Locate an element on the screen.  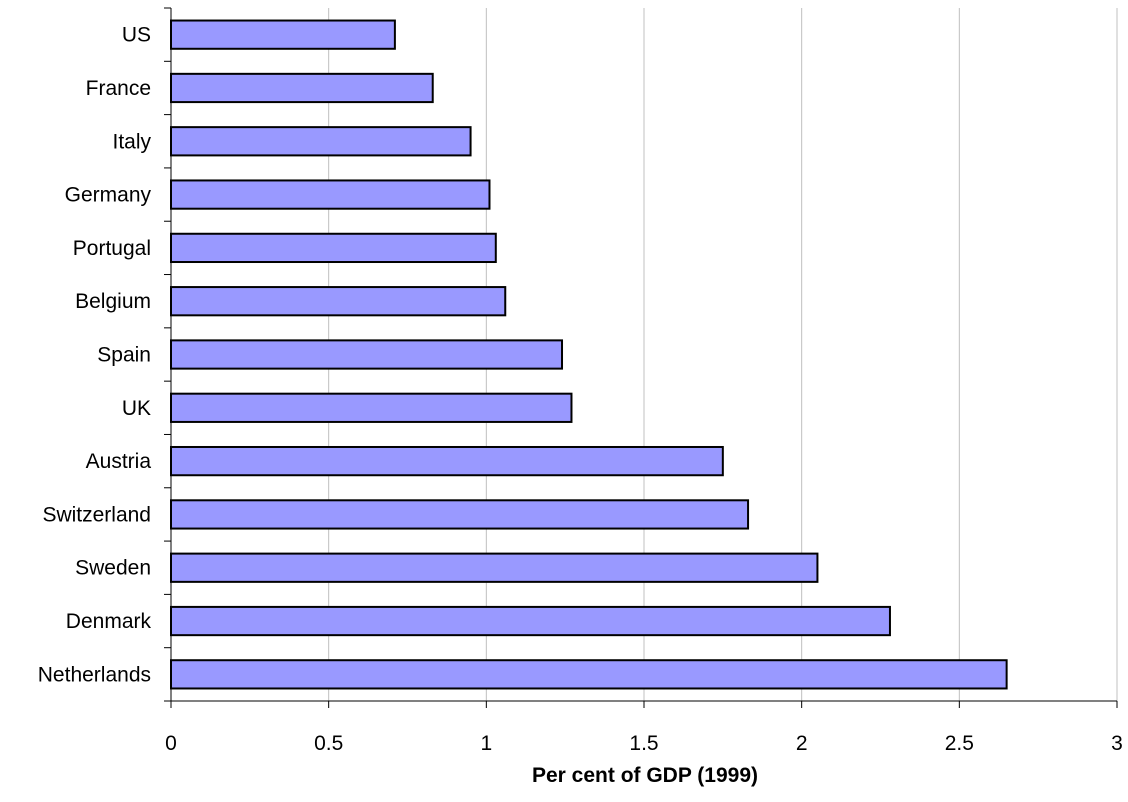
bar-france is located at coordinates (302, 88).